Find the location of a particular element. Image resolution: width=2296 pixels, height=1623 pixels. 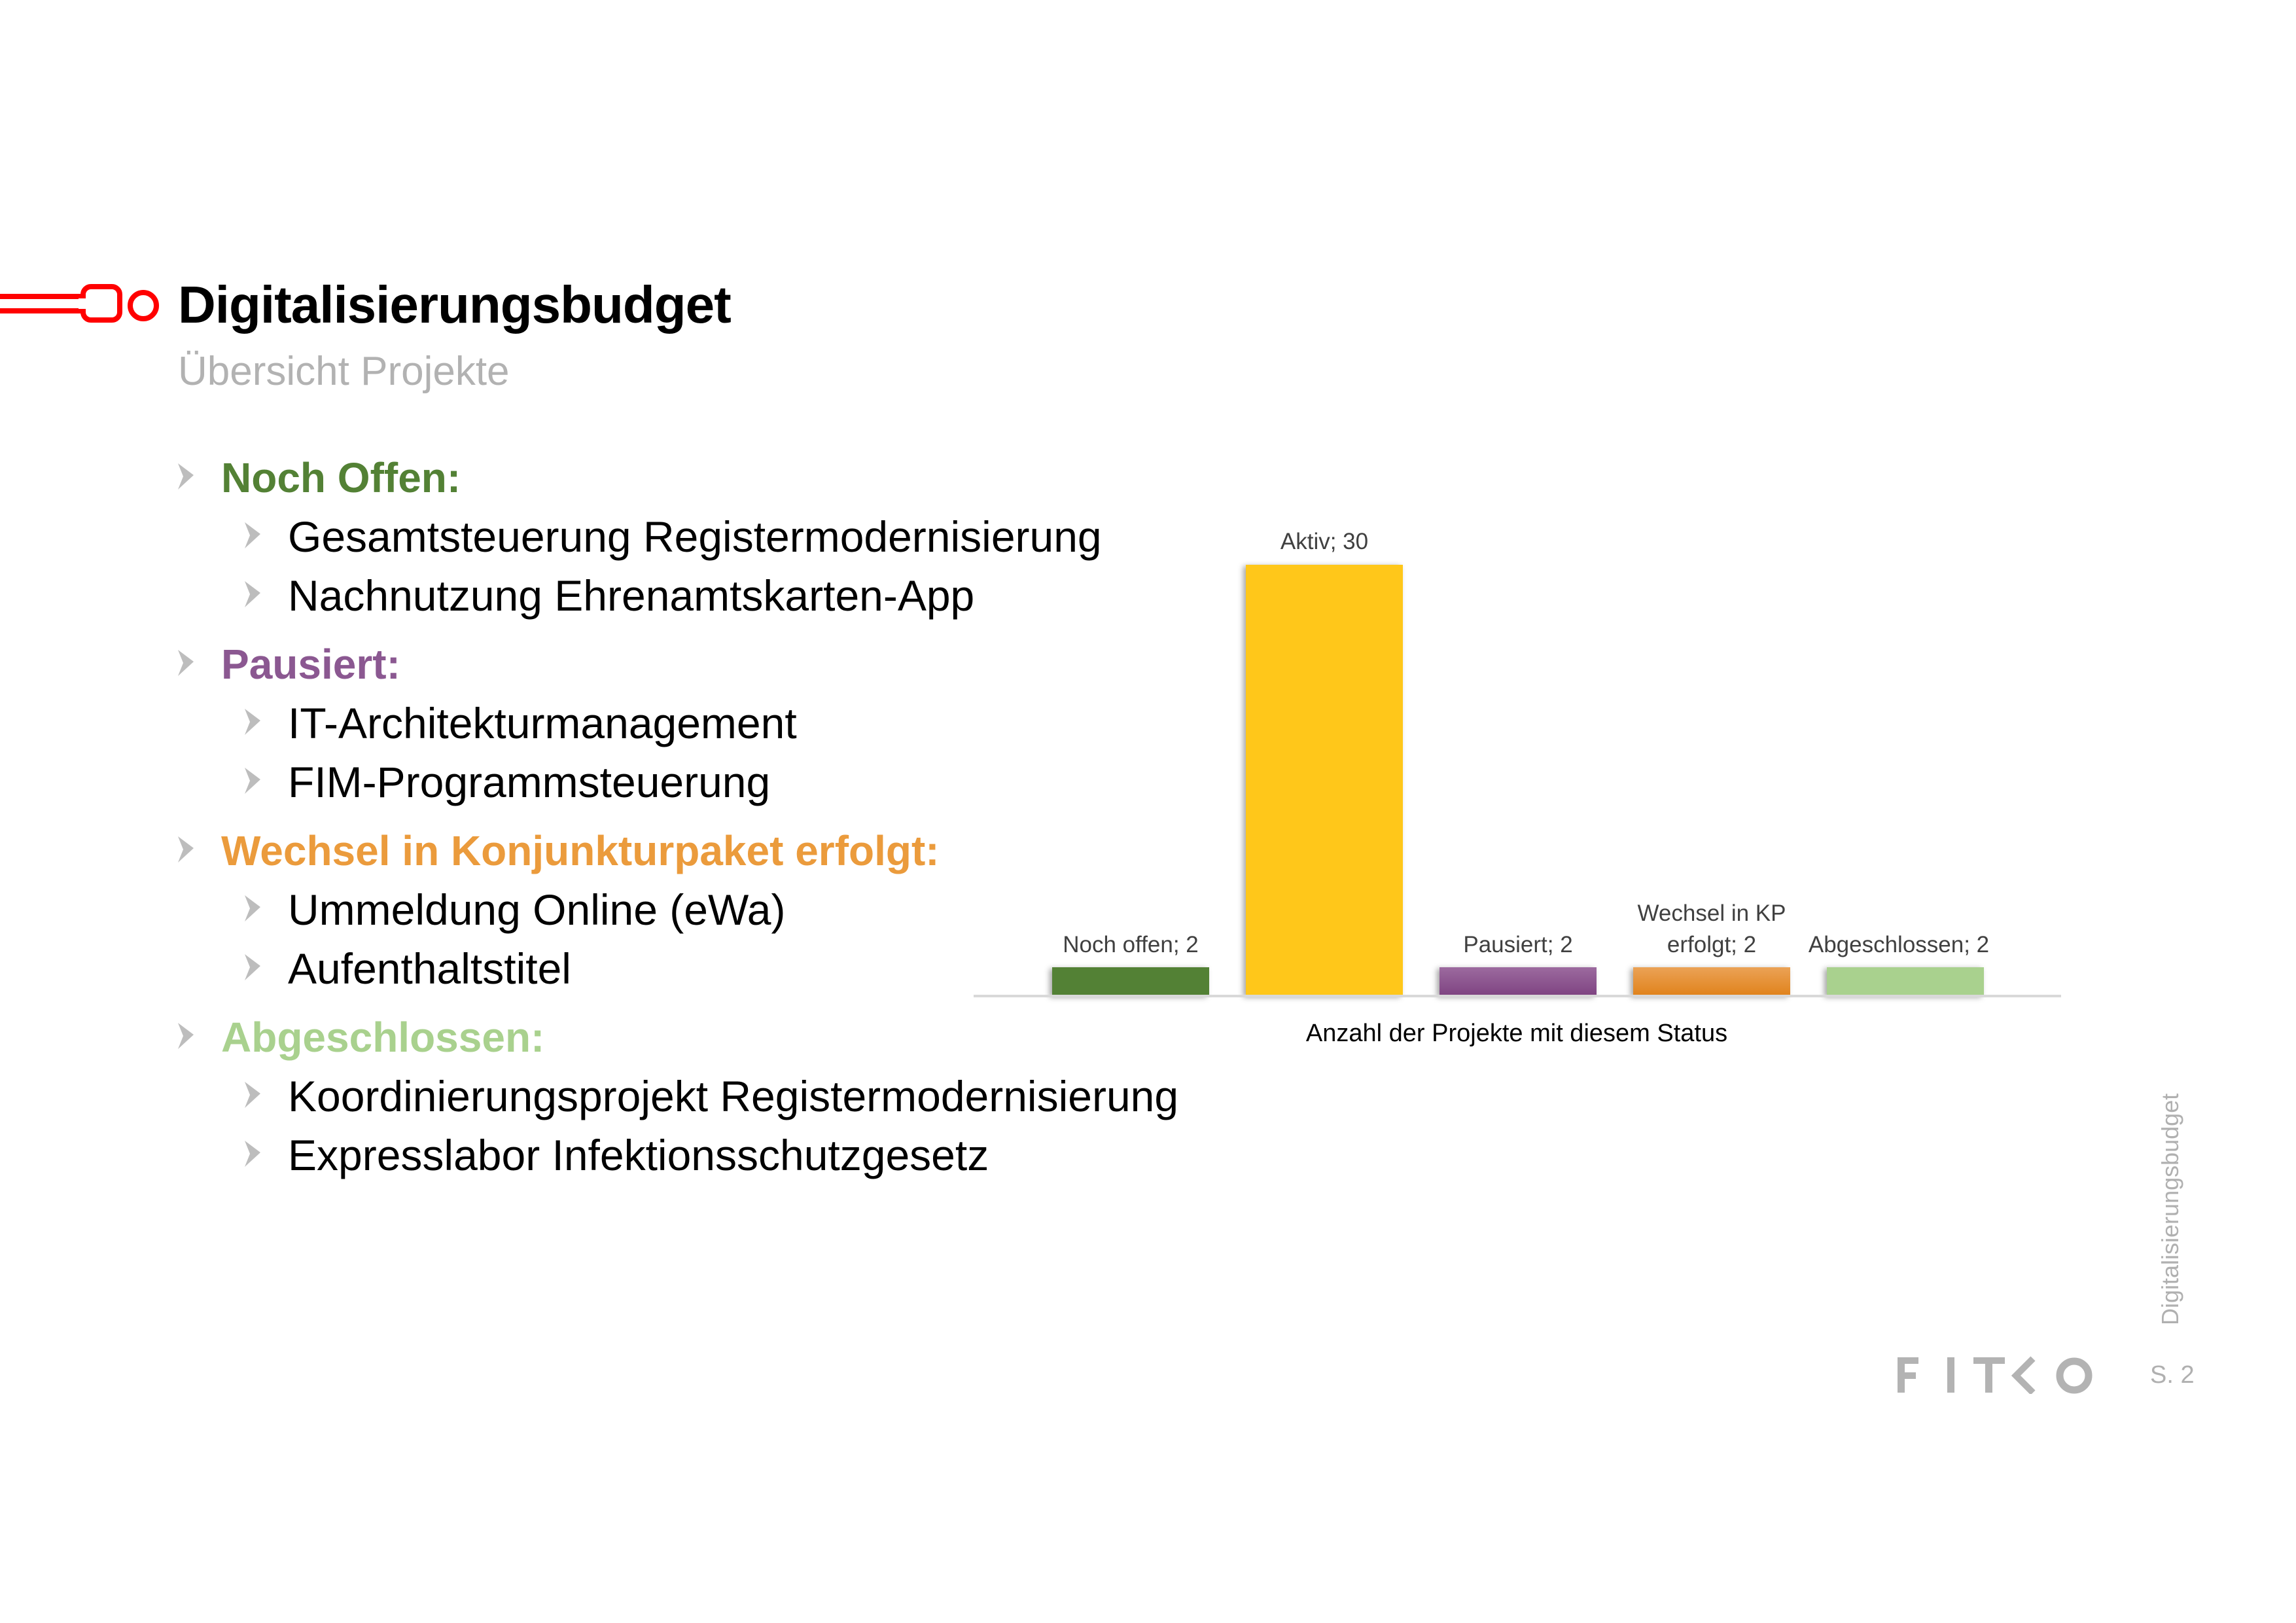

status-heading-label: Noch Offen: is located at coordinates (341, 478).